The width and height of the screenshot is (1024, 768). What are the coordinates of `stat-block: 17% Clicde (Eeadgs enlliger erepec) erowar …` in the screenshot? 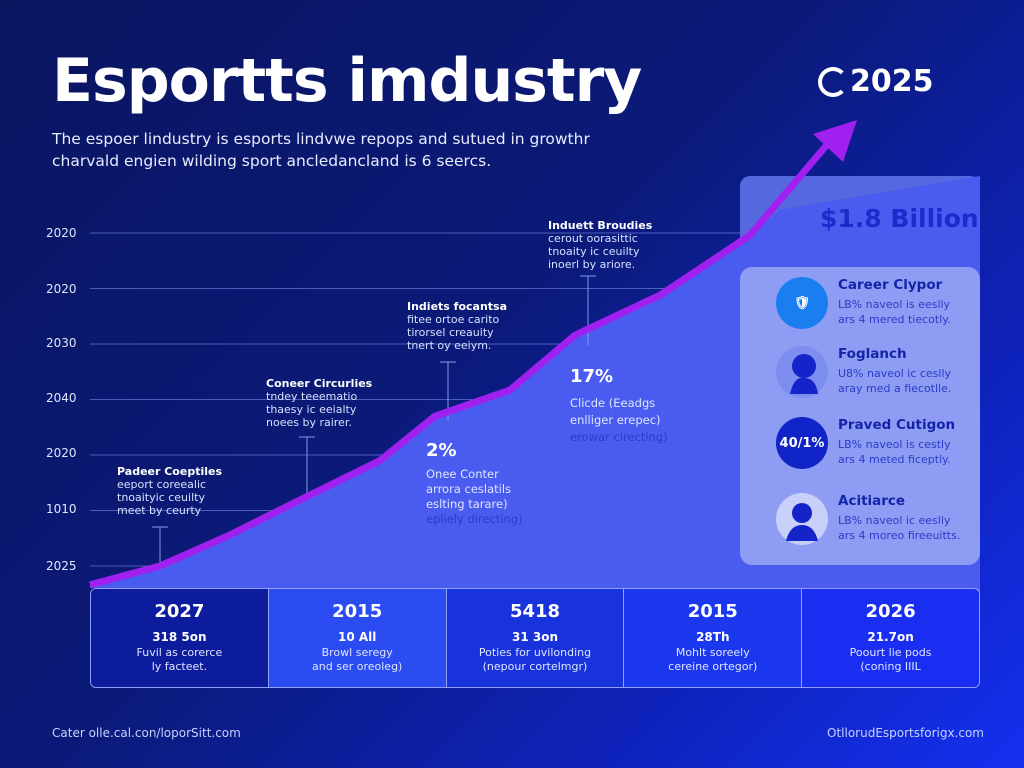 It's located at (619, 405).